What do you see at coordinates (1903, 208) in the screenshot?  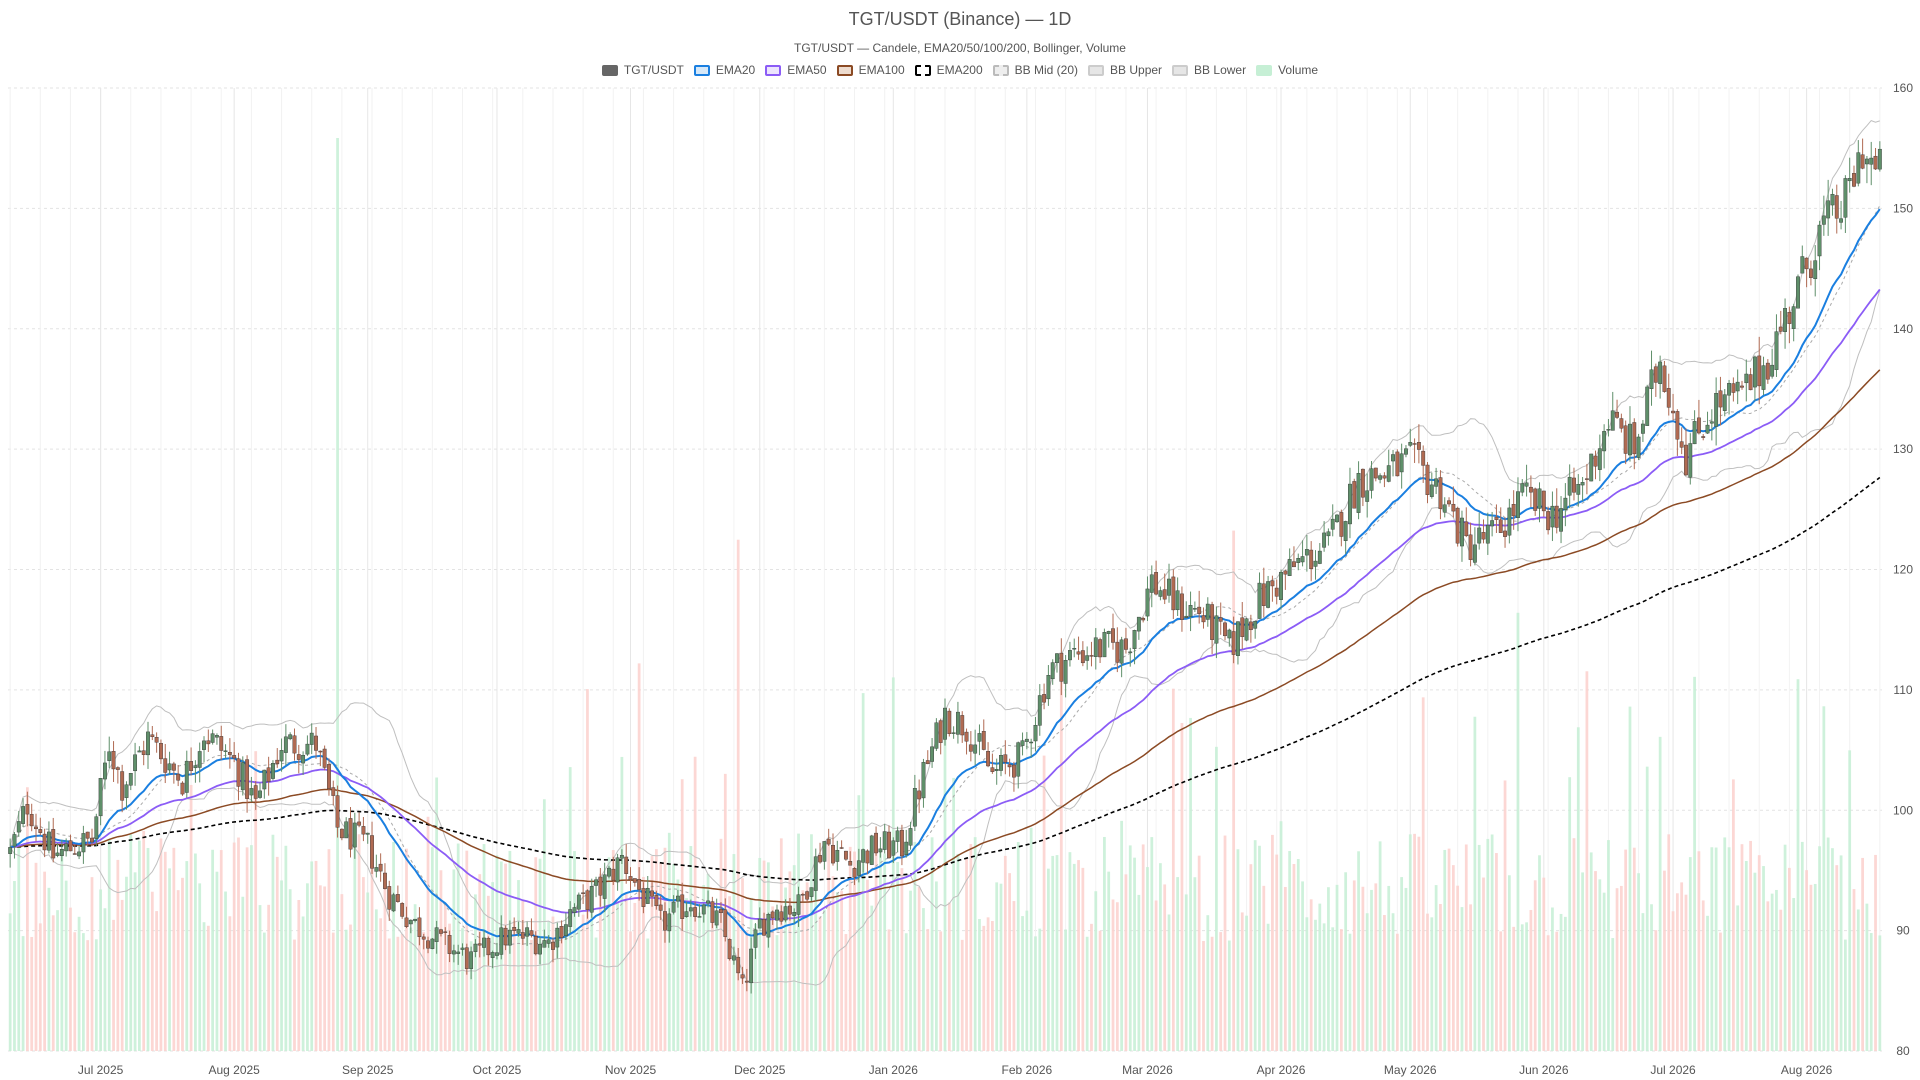 I see `y-tick-label: 150` at bounding box center [1903, 208].